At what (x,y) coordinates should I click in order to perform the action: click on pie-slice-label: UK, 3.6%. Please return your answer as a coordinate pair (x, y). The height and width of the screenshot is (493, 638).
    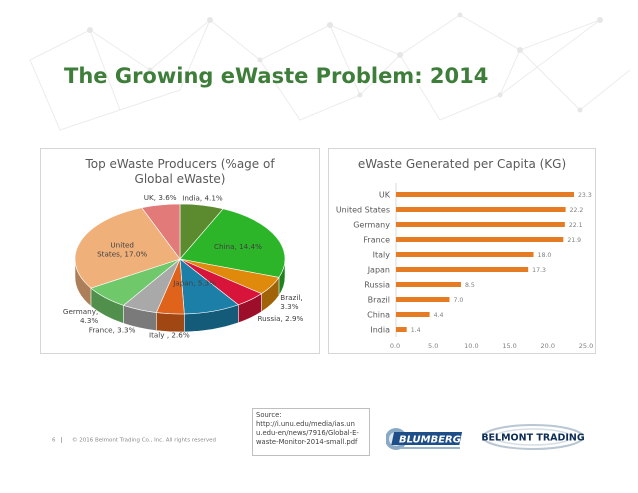
    Looking at the image, I should click on (160, 197).